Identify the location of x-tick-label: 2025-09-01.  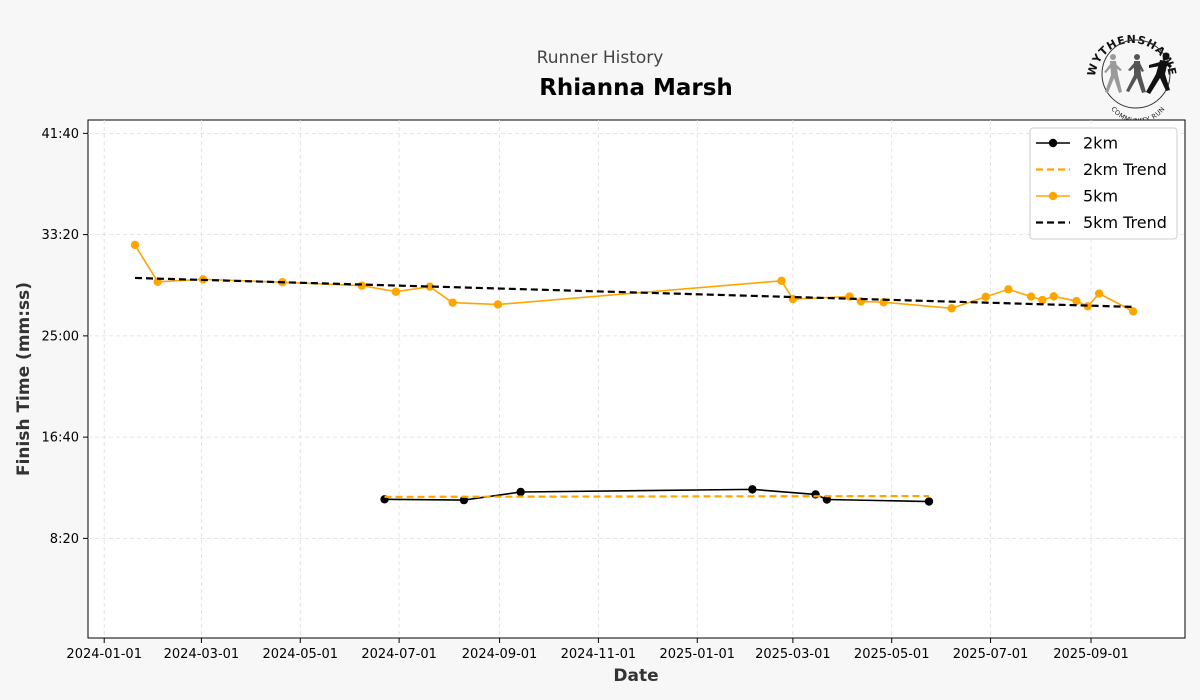
(1091, 654).